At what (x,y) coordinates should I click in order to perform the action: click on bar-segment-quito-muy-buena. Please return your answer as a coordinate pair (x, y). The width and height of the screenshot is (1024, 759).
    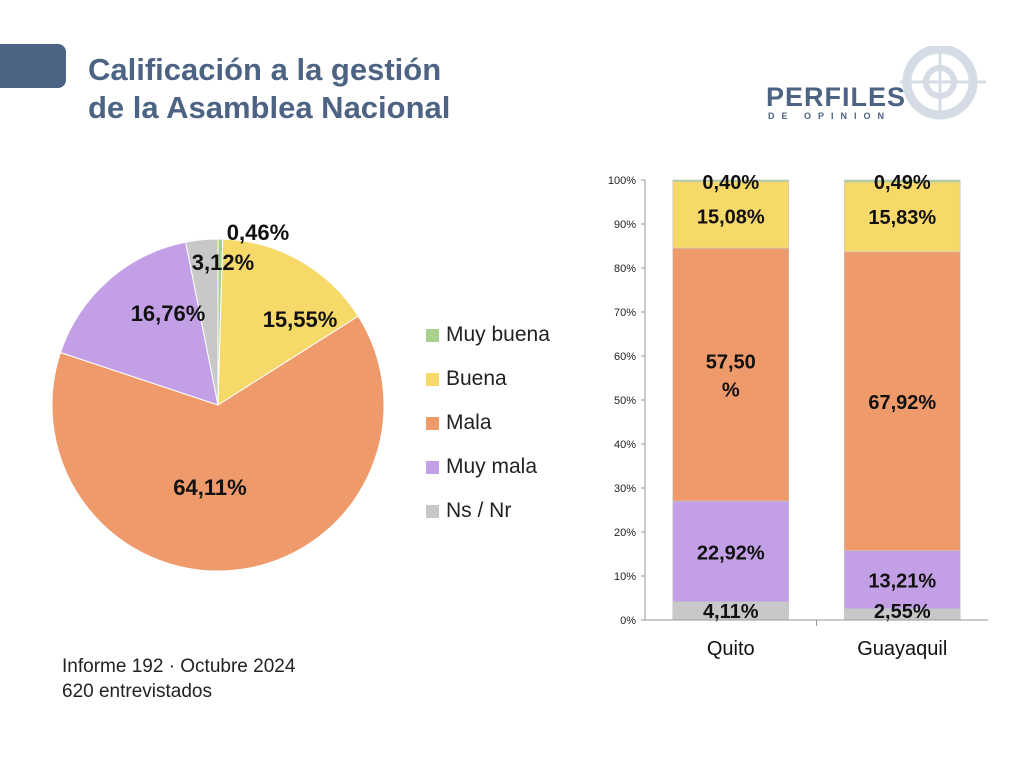
    Looking at the image, I should click on (731, 181).